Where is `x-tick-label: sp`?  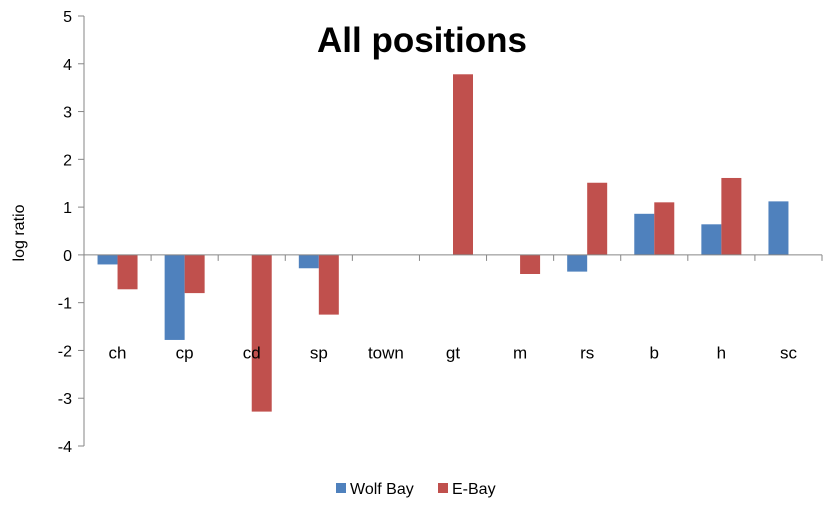
x-tick-label: sp is located at coordinates (319, 352).